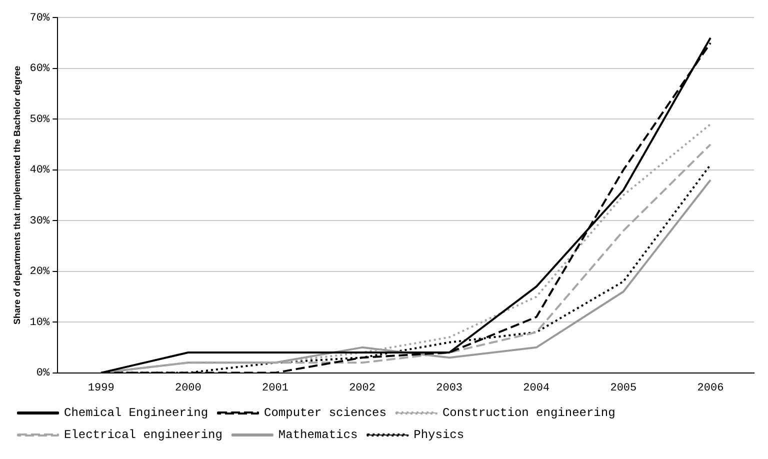 This screenshot has height=459, width=768. What do you see at coordinates (43, 374) in the screenshot?
I see `y-tick-label: 0%` at bounding box center [43, 374].